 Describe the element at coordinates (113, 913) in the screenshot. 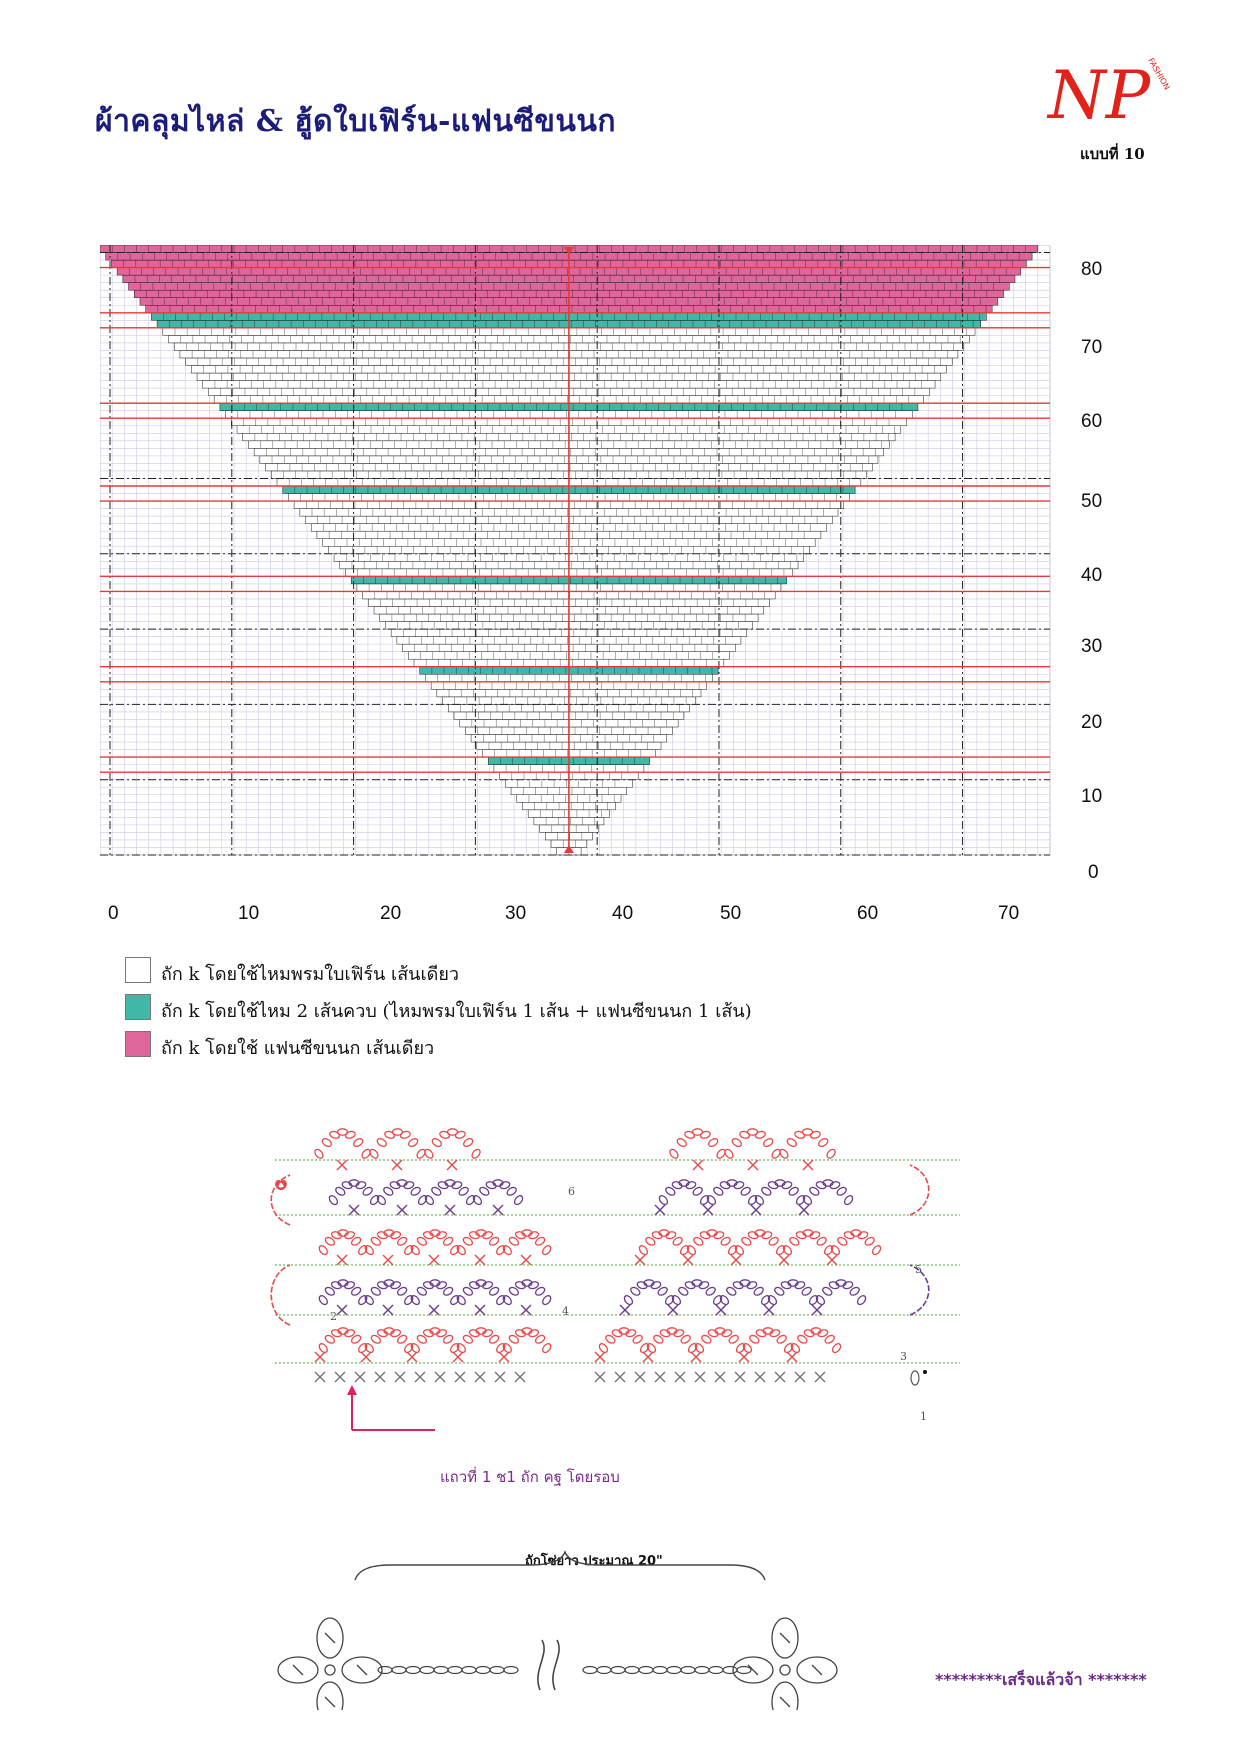

I see `x-tick-label: 0` at that location.